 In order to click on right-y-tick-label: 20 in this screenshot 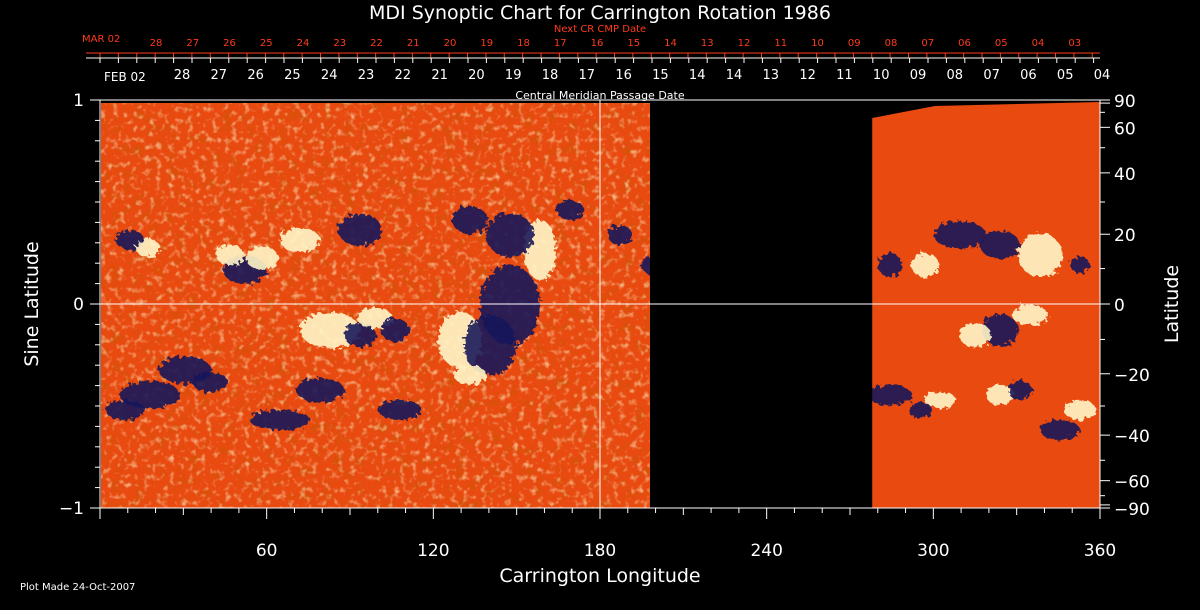, I will do `click(1125, 236)`.